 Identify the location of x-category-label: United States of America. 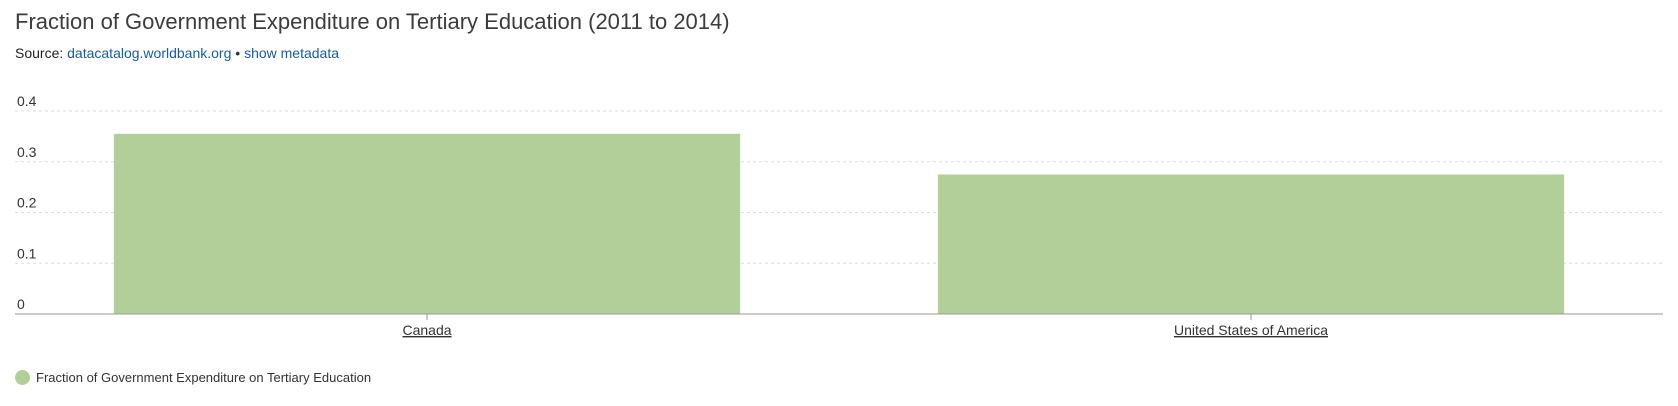
(1251, 330).